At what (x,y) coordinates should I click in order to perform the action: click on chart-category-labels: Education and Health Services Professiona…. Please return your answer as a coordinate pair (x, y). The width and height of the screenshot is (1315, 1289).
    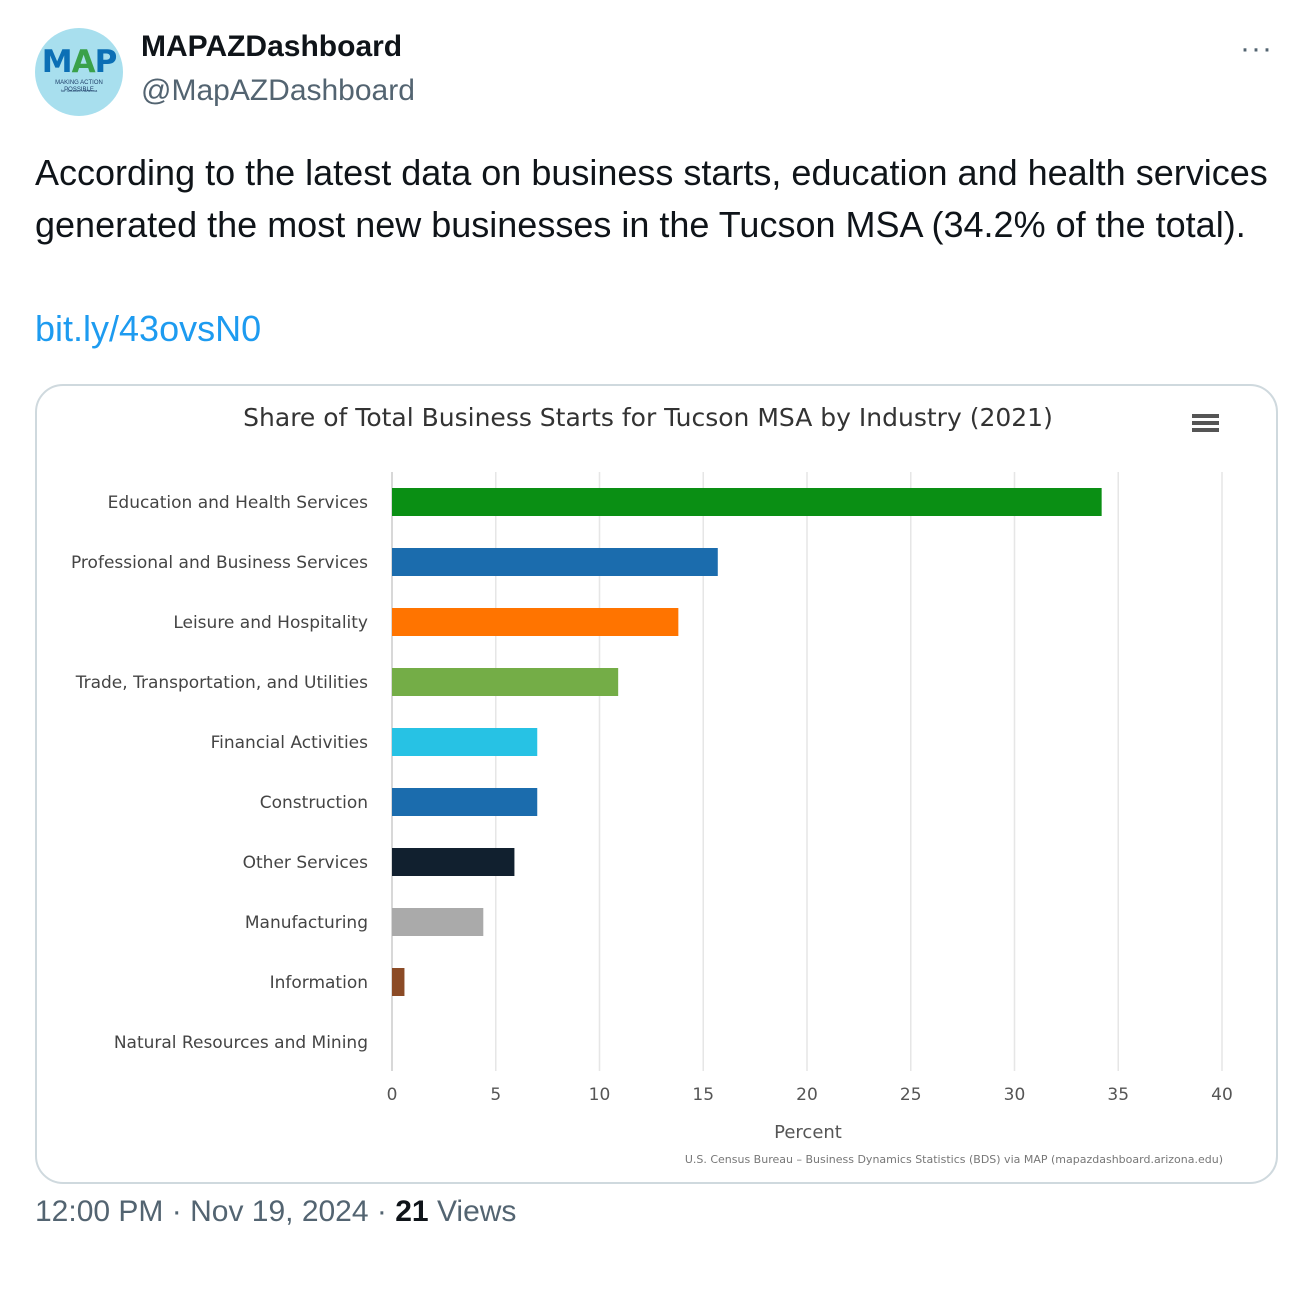
    Looking at the image, I should click on (219, 773).